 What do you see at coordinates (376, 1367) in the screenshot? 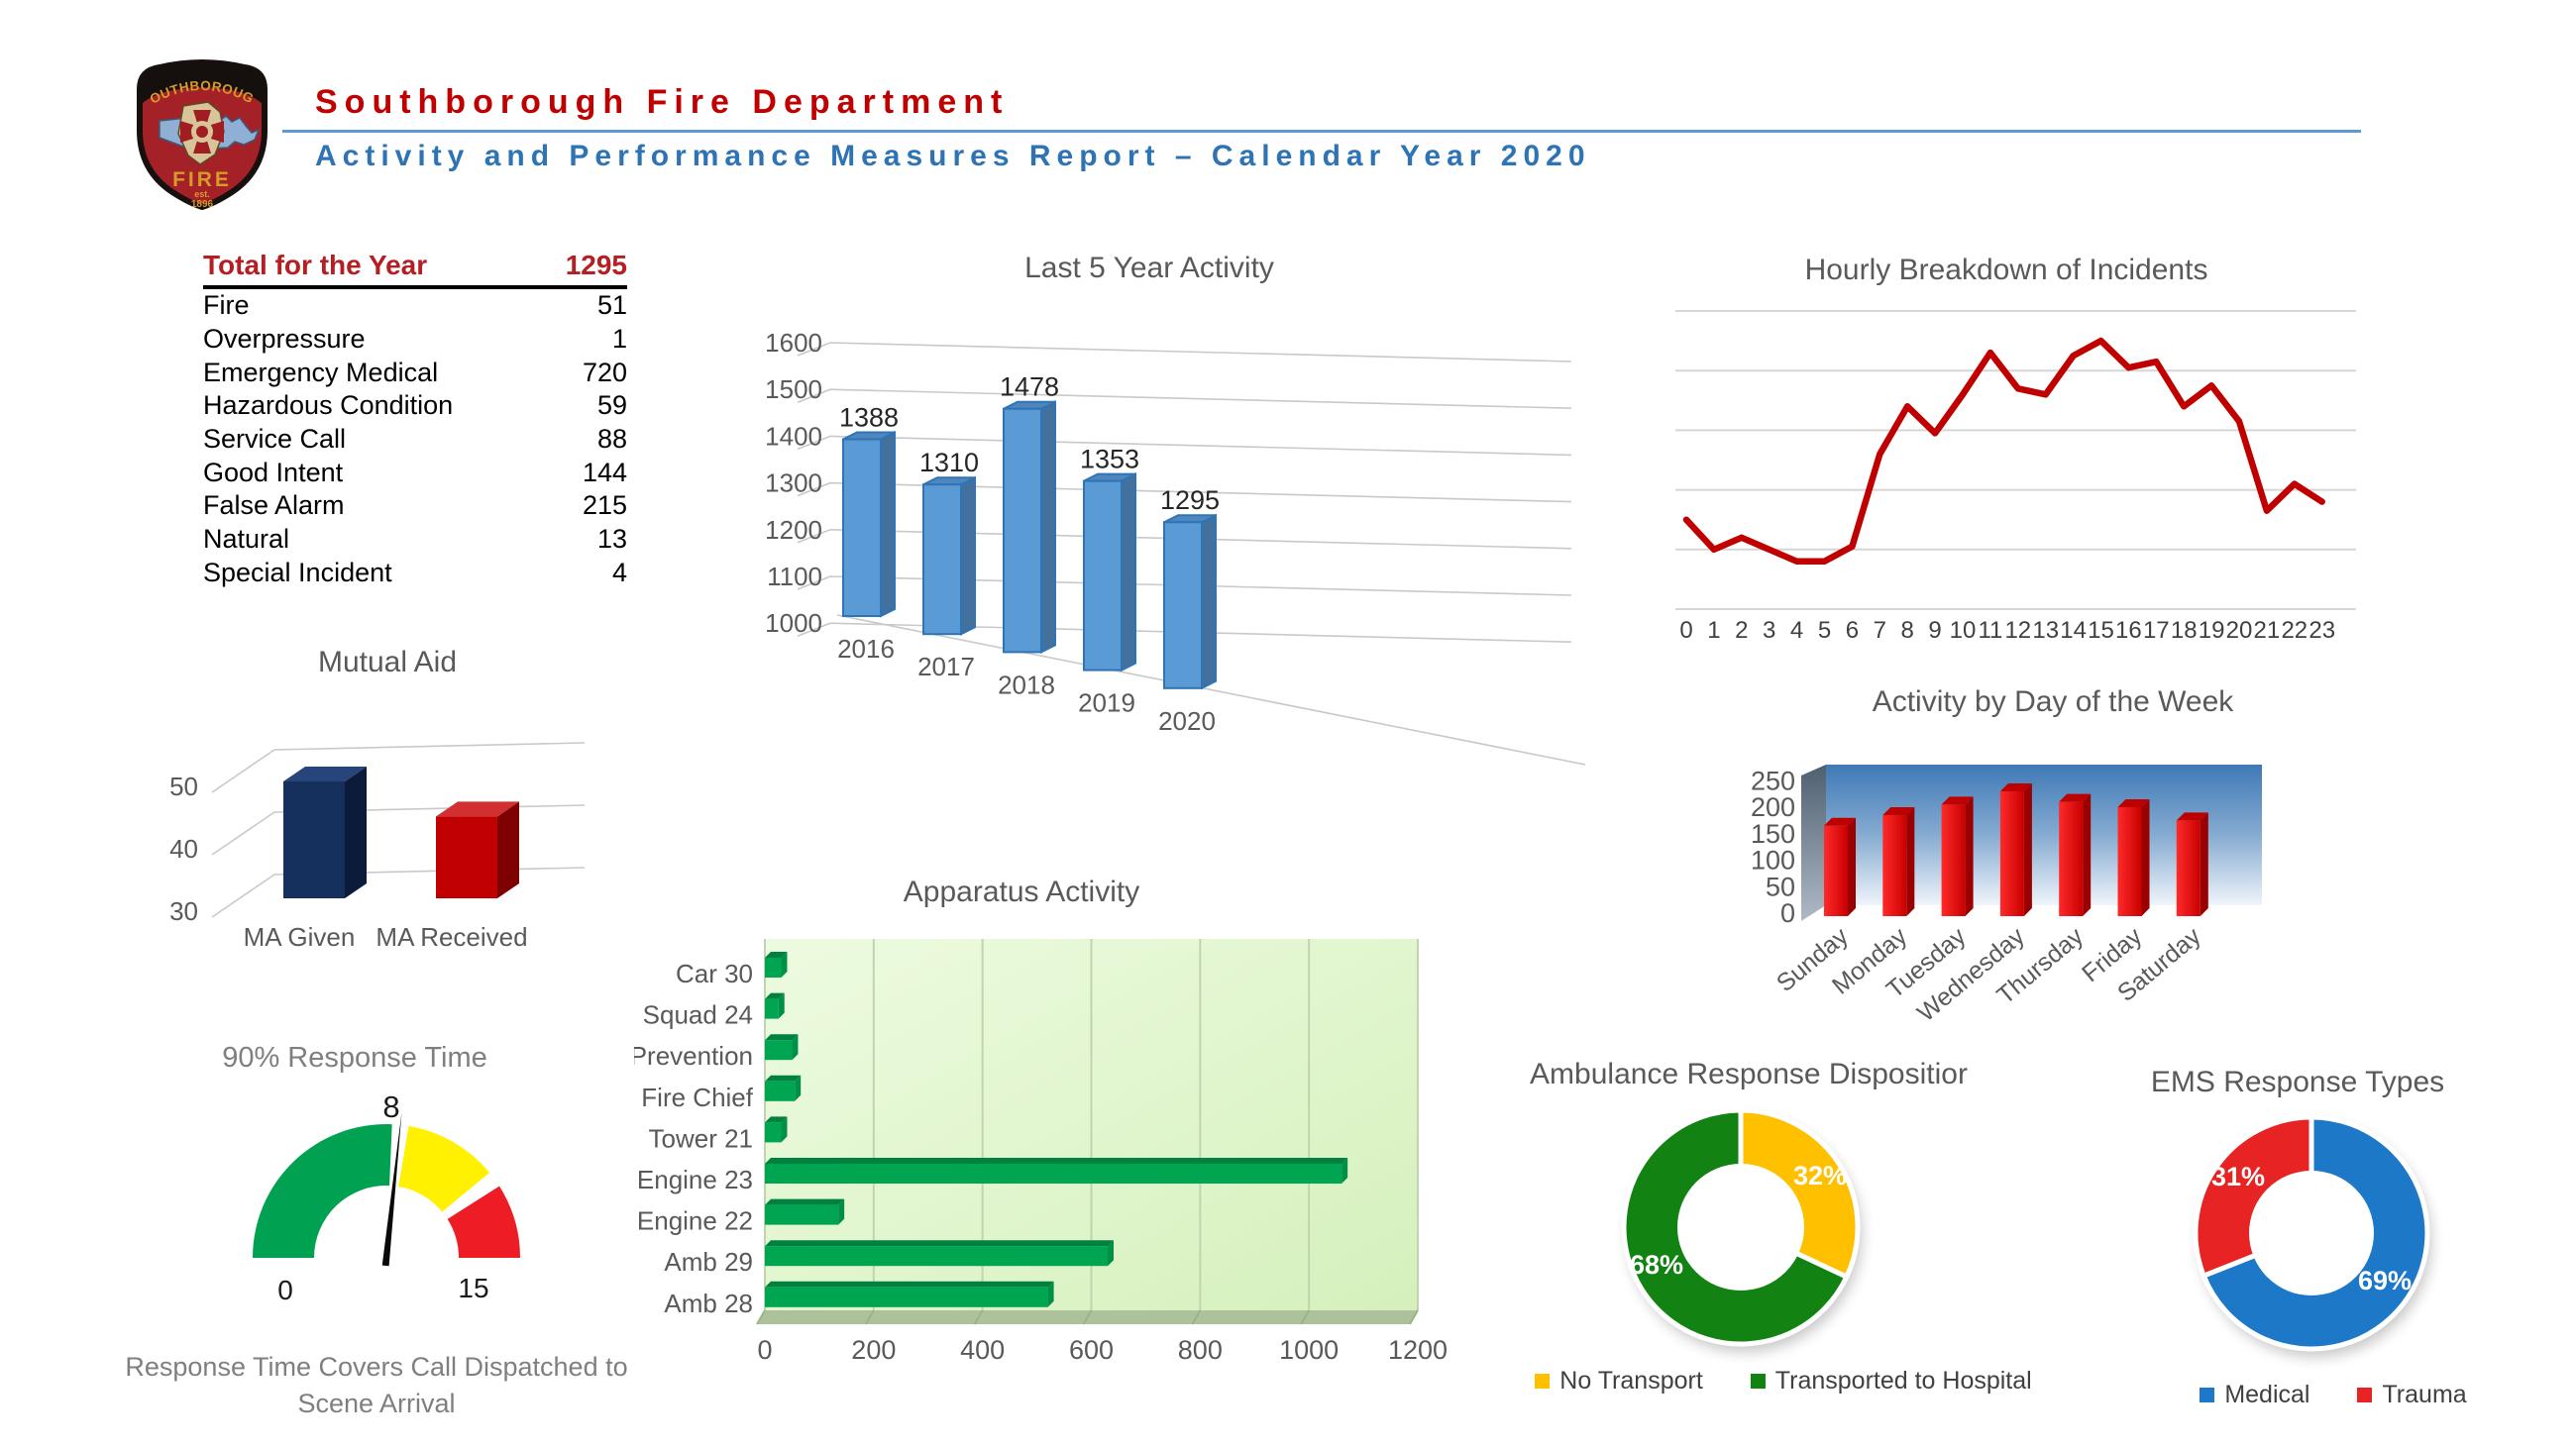
I see `gauge-caption-line1: Response Time Covers Call Dispatched to` at bounding box center [376, 1367].